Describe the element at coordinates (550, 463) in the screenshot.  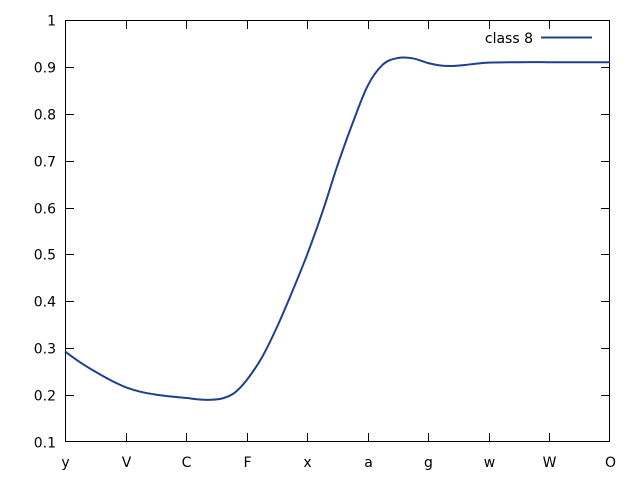
I see `x-tick-label: W` at that location.